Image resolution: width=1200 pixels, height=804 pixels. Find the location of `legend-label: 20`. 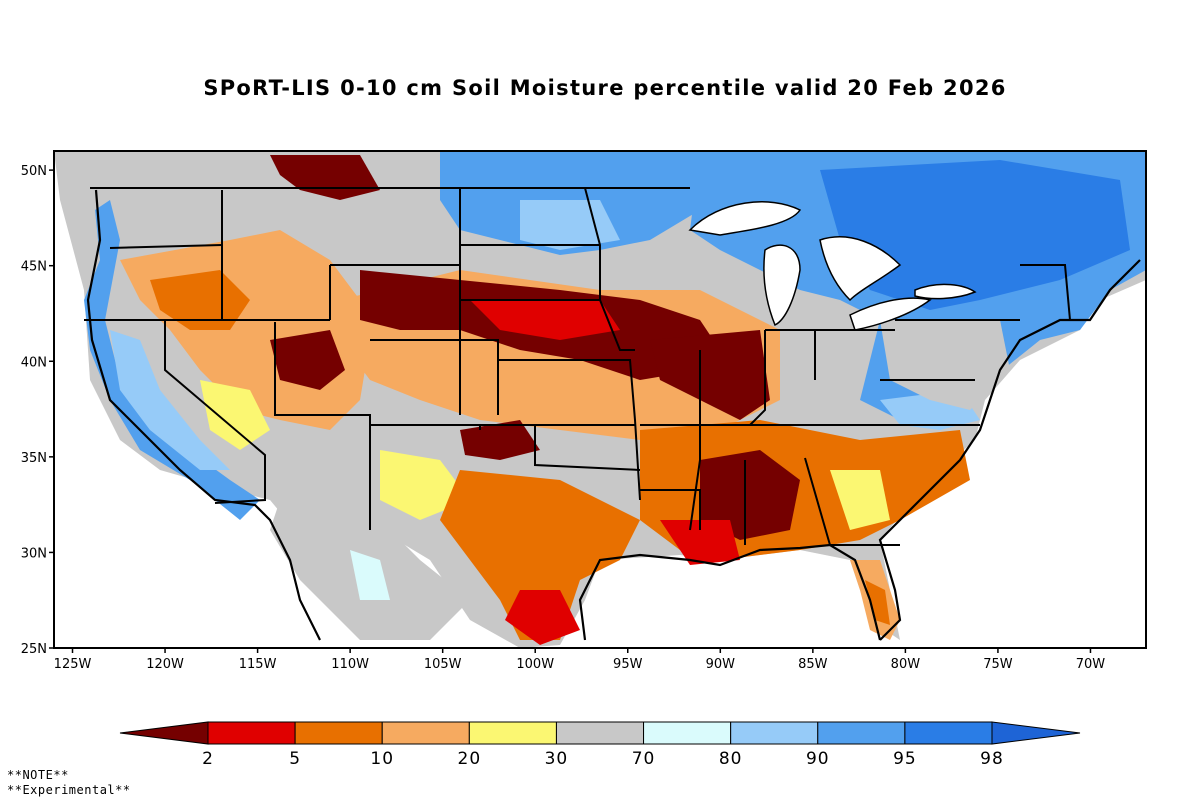

legend-label: 20 is located at coordinates (470, 759).